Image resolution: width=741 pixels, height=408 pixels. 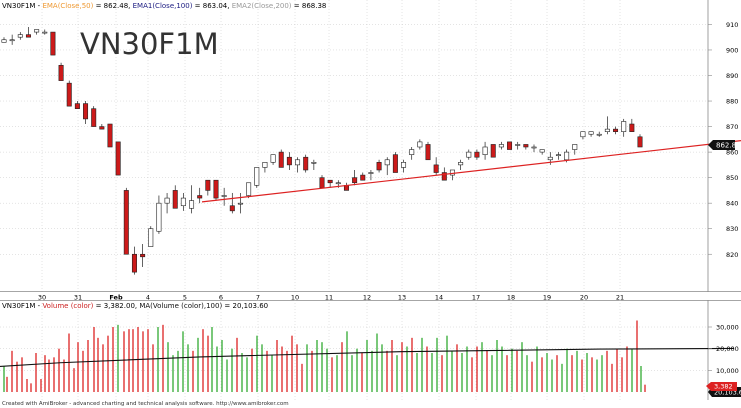 I want to click on price-tick-label: 840, so click(x=732, y=204).